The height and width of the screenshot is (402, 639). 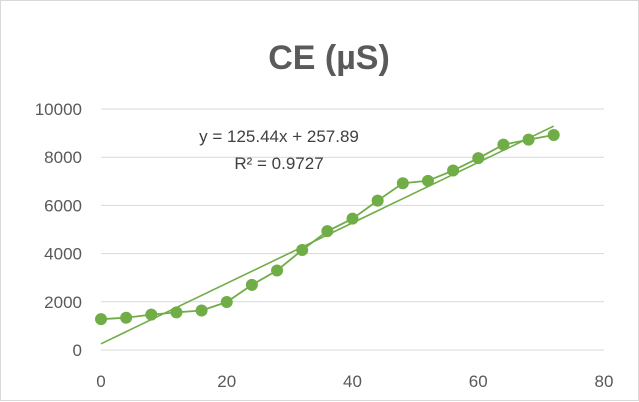 I want to click on y-tick-label: 0, so click(x=77, y=350).